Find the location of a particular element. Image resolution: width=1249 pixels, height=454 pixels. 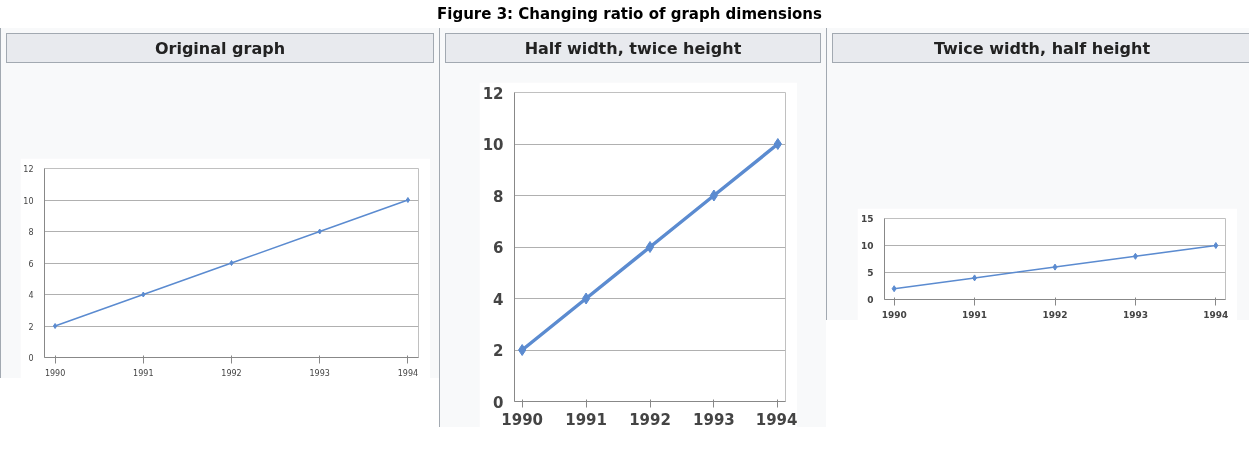

chart-title: Half width, twice height is located at coordinates (633, 49).